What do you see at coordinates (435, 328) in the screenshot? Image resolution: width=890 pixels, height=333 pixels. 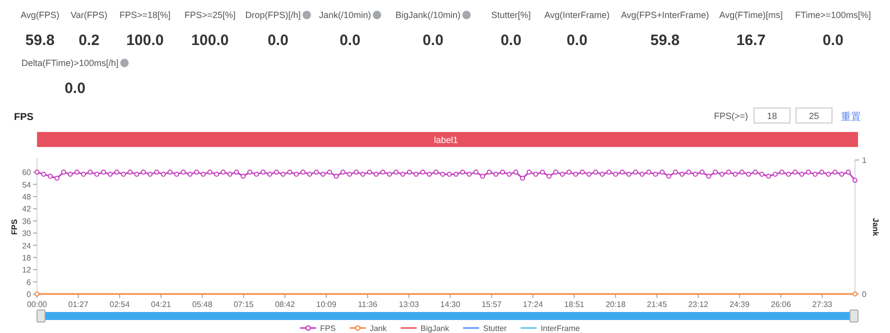 I see `legend-label: BigJank` at bounding box center [435, 328].